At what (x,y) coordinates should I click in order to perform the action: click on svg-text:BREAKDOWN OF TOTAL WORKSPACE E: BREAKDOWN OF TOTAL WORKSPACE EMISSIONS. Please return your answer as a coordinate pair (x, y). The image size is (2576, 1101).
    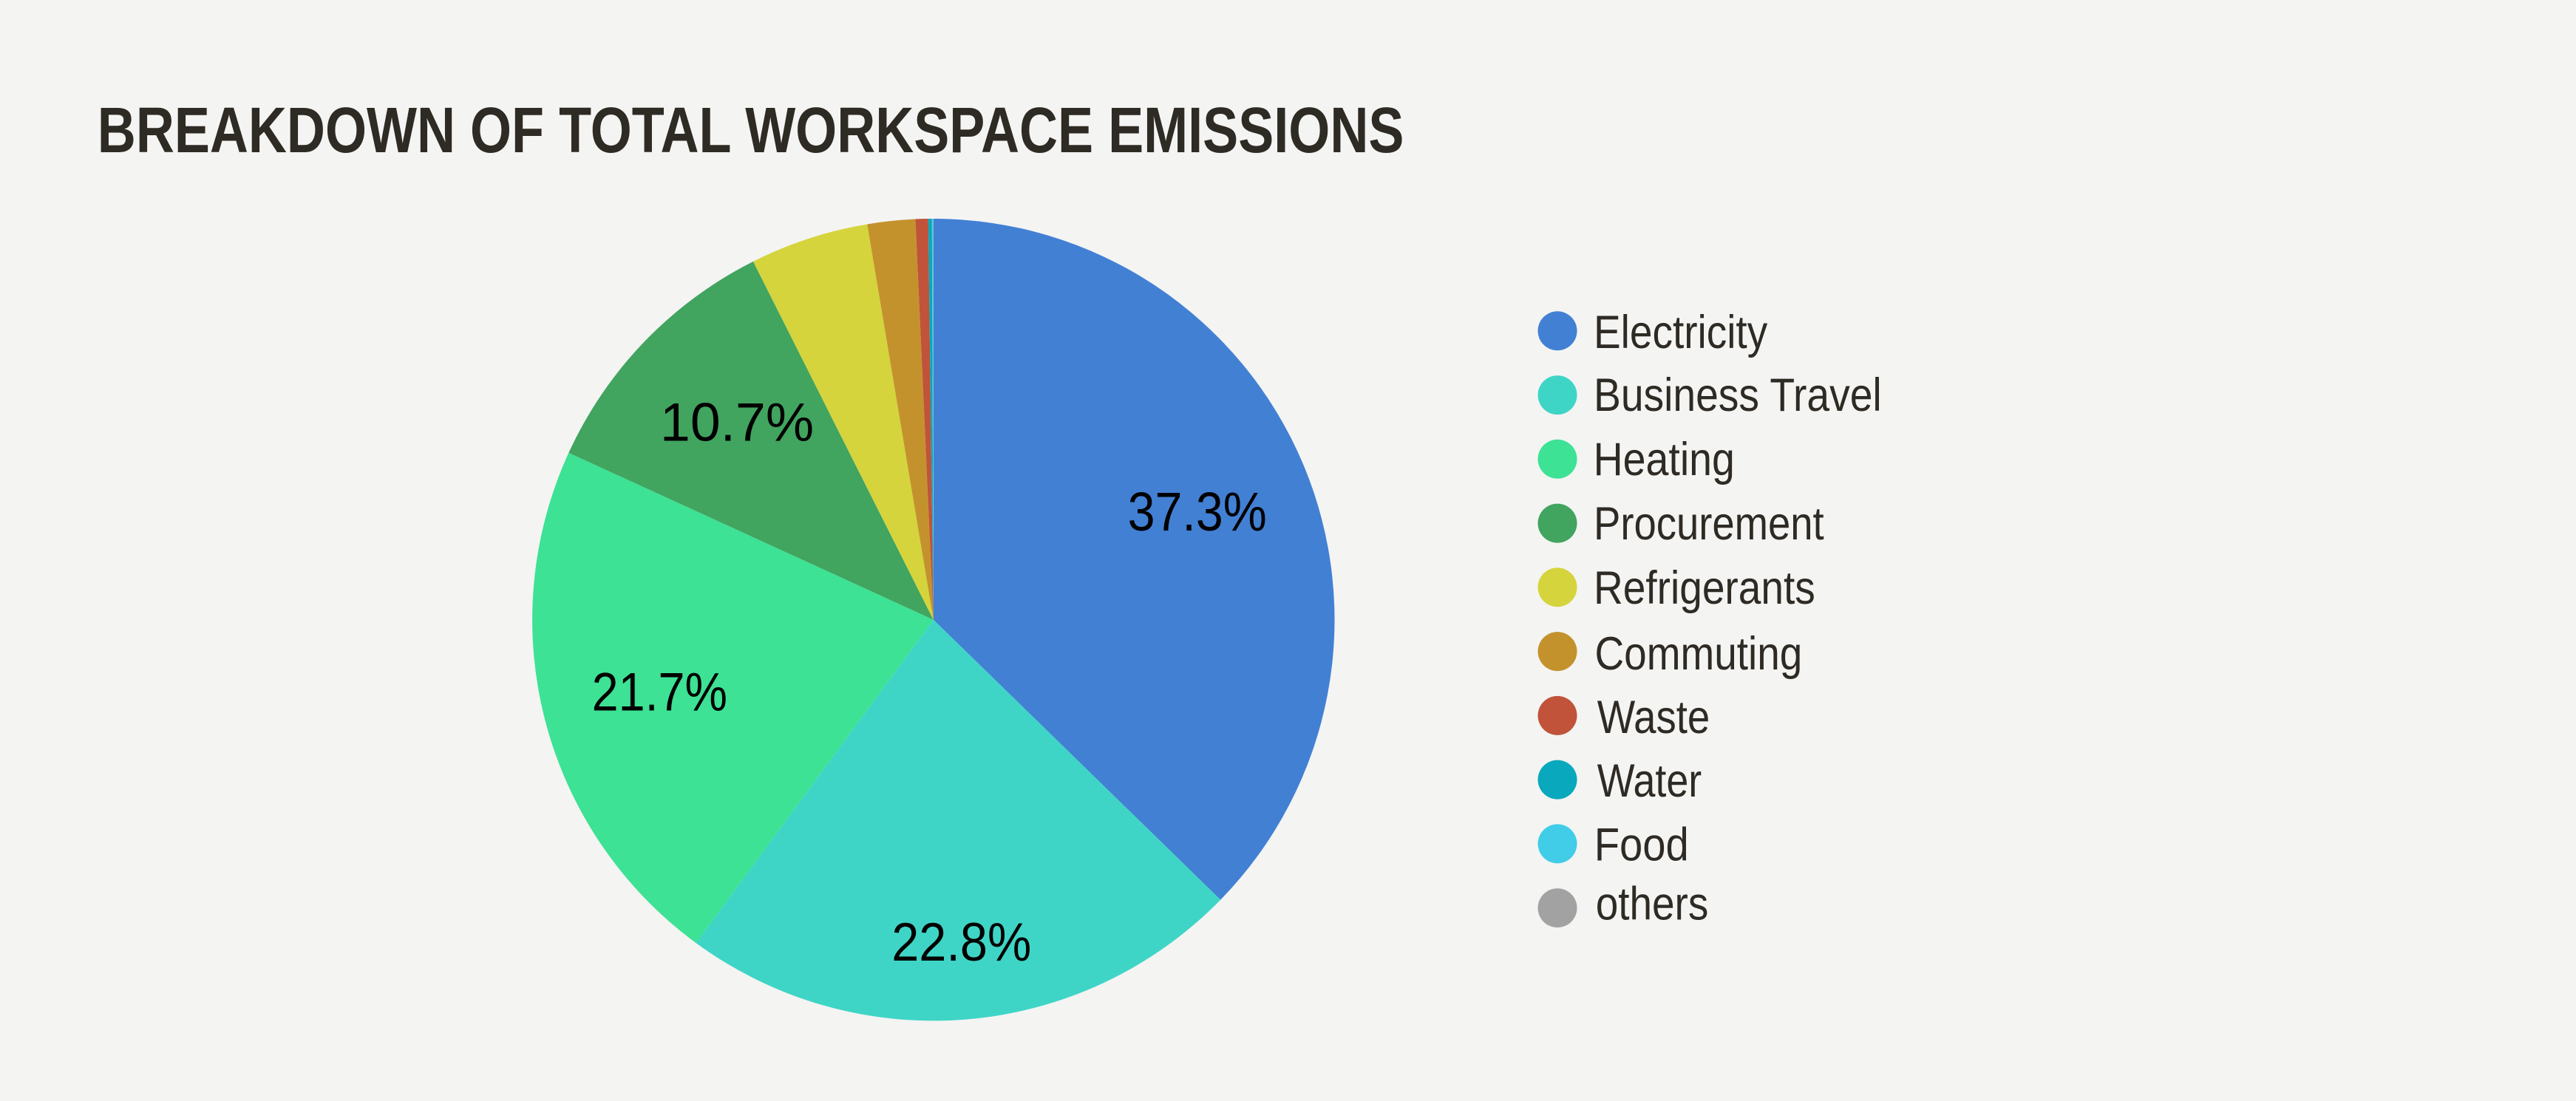
    Looking at the image, I should click on (751, 130).